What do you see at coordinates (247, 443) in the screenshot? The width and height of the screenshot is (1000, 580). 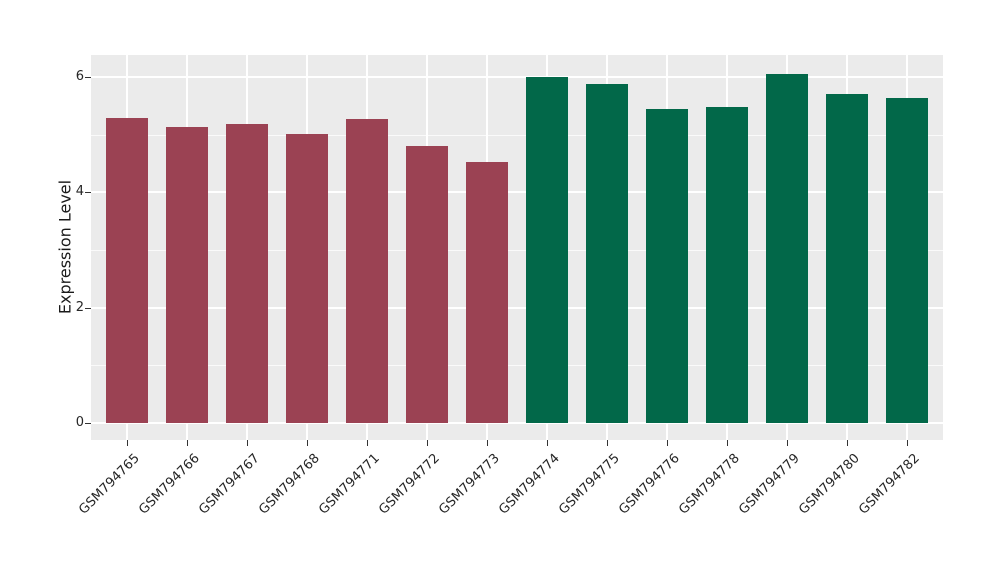 I see `x-tick-mark-GSM794767` at bounding box center [247, 443].